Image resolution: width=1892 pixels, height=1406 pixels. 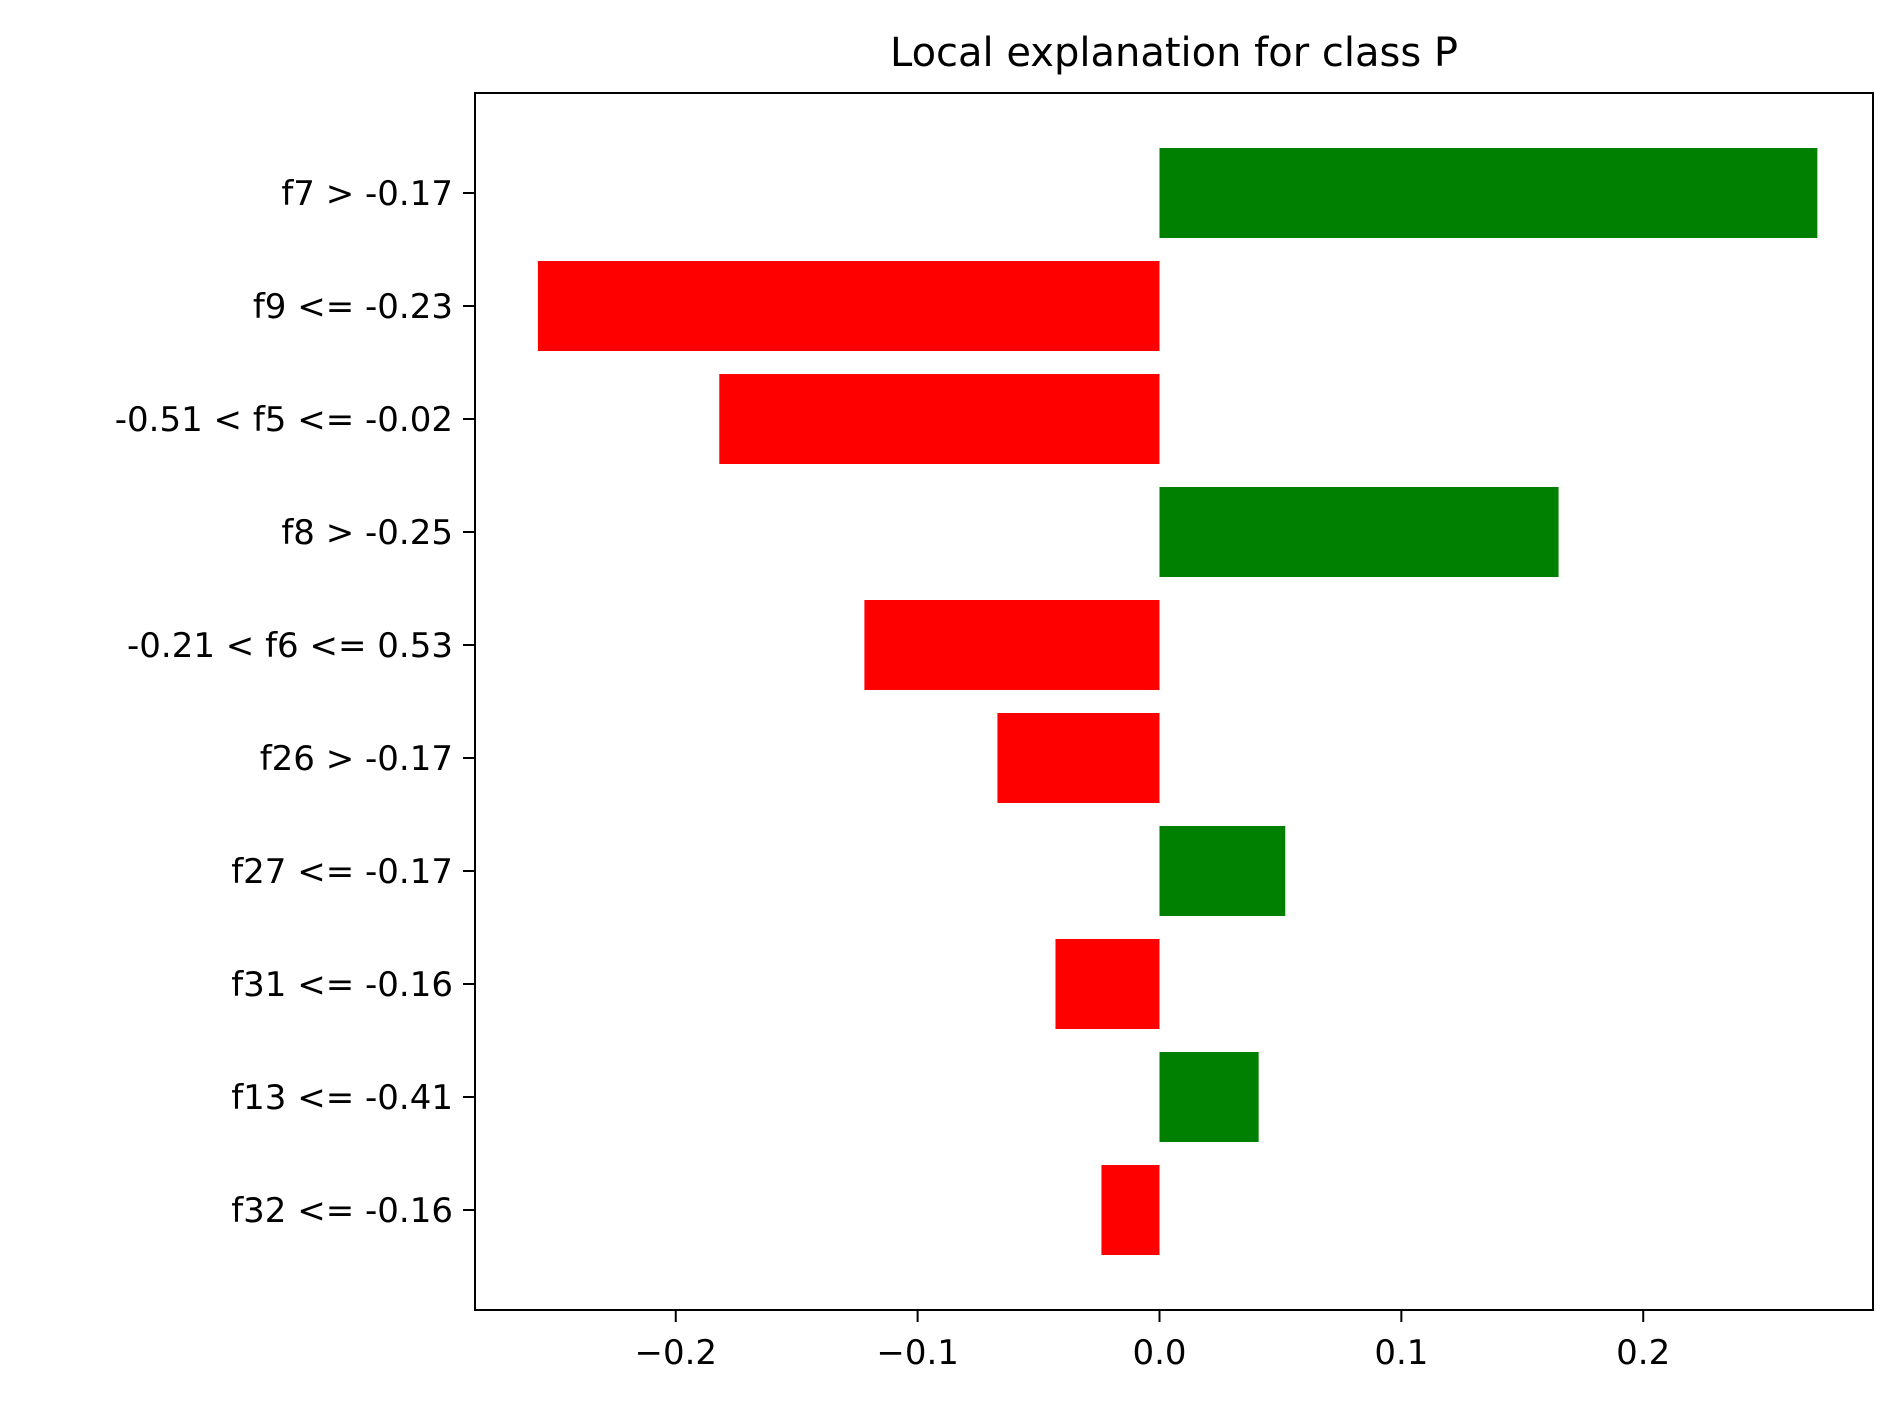 What do you see at coordinates (1174, 53) in the screenshot?
I see `chart-title: Local explanation for class P` at bounding box center [1174, 53].